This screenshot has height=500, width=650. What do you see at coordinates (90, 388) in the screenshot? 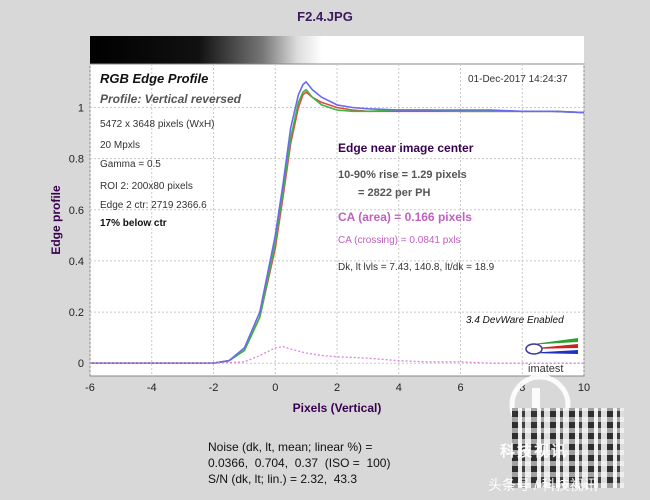
I see `x-tick-label: -6` at bounding box center [90, 388].